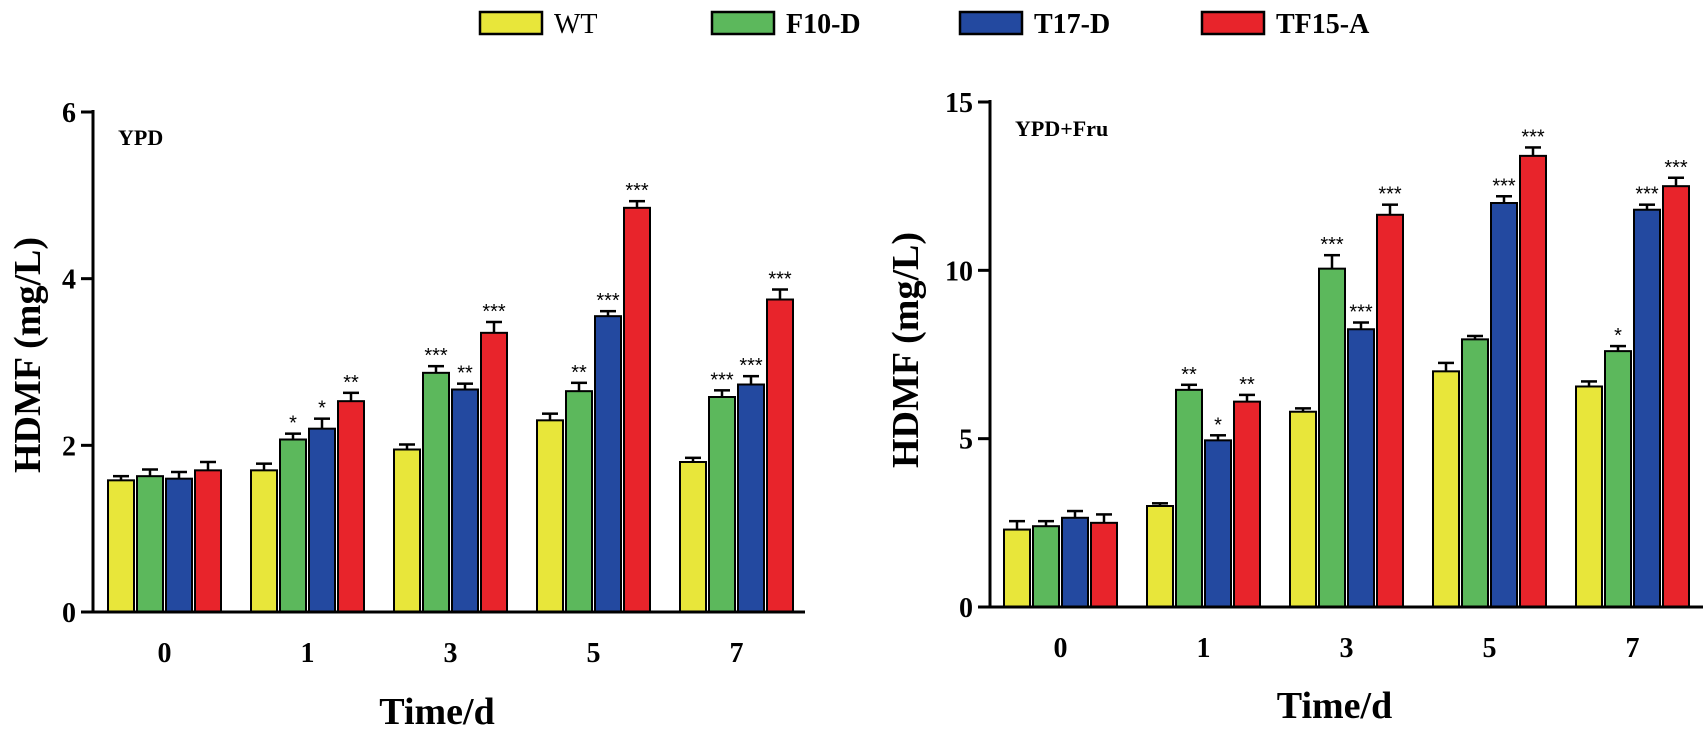 This screenshot has height=750, width=1708. What do you see at coordinates (293, 424) in the screenshot?
I see `significance-f10-d-day-1: *` at bounding box center [293, 424].